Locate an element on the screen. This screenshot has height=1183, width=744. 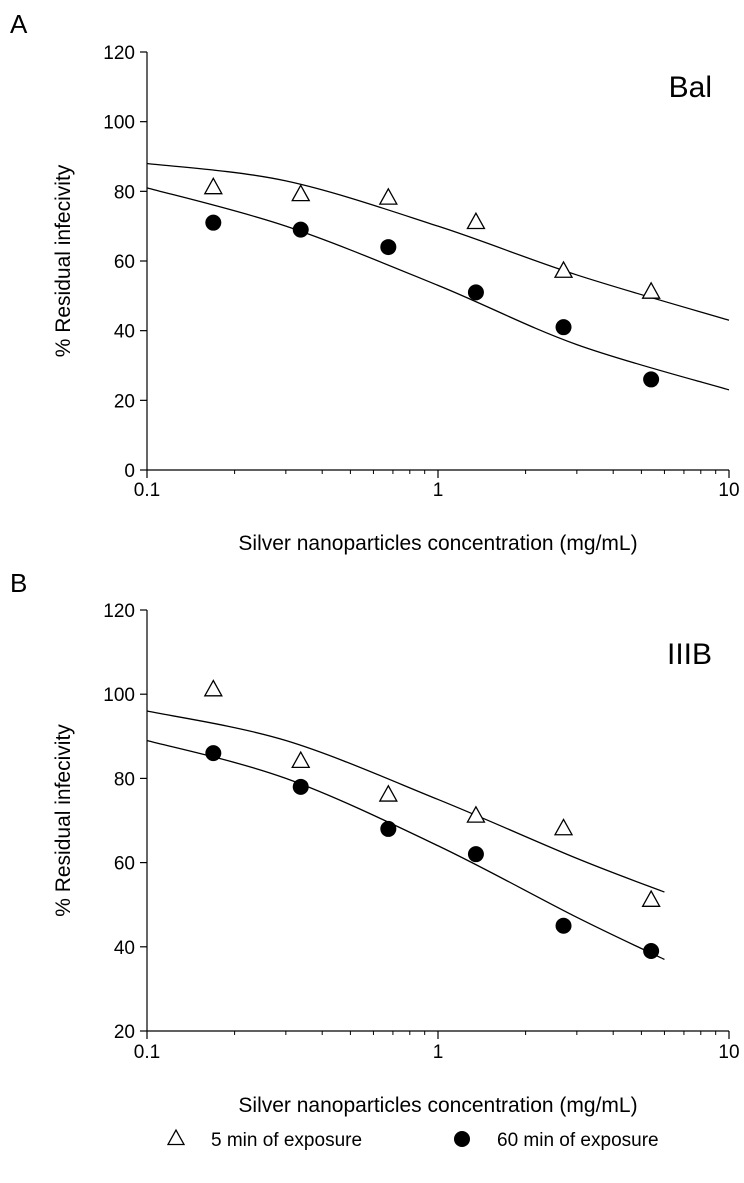
legend-label: 5 min of exposure is located at coordinates (286, 1140).